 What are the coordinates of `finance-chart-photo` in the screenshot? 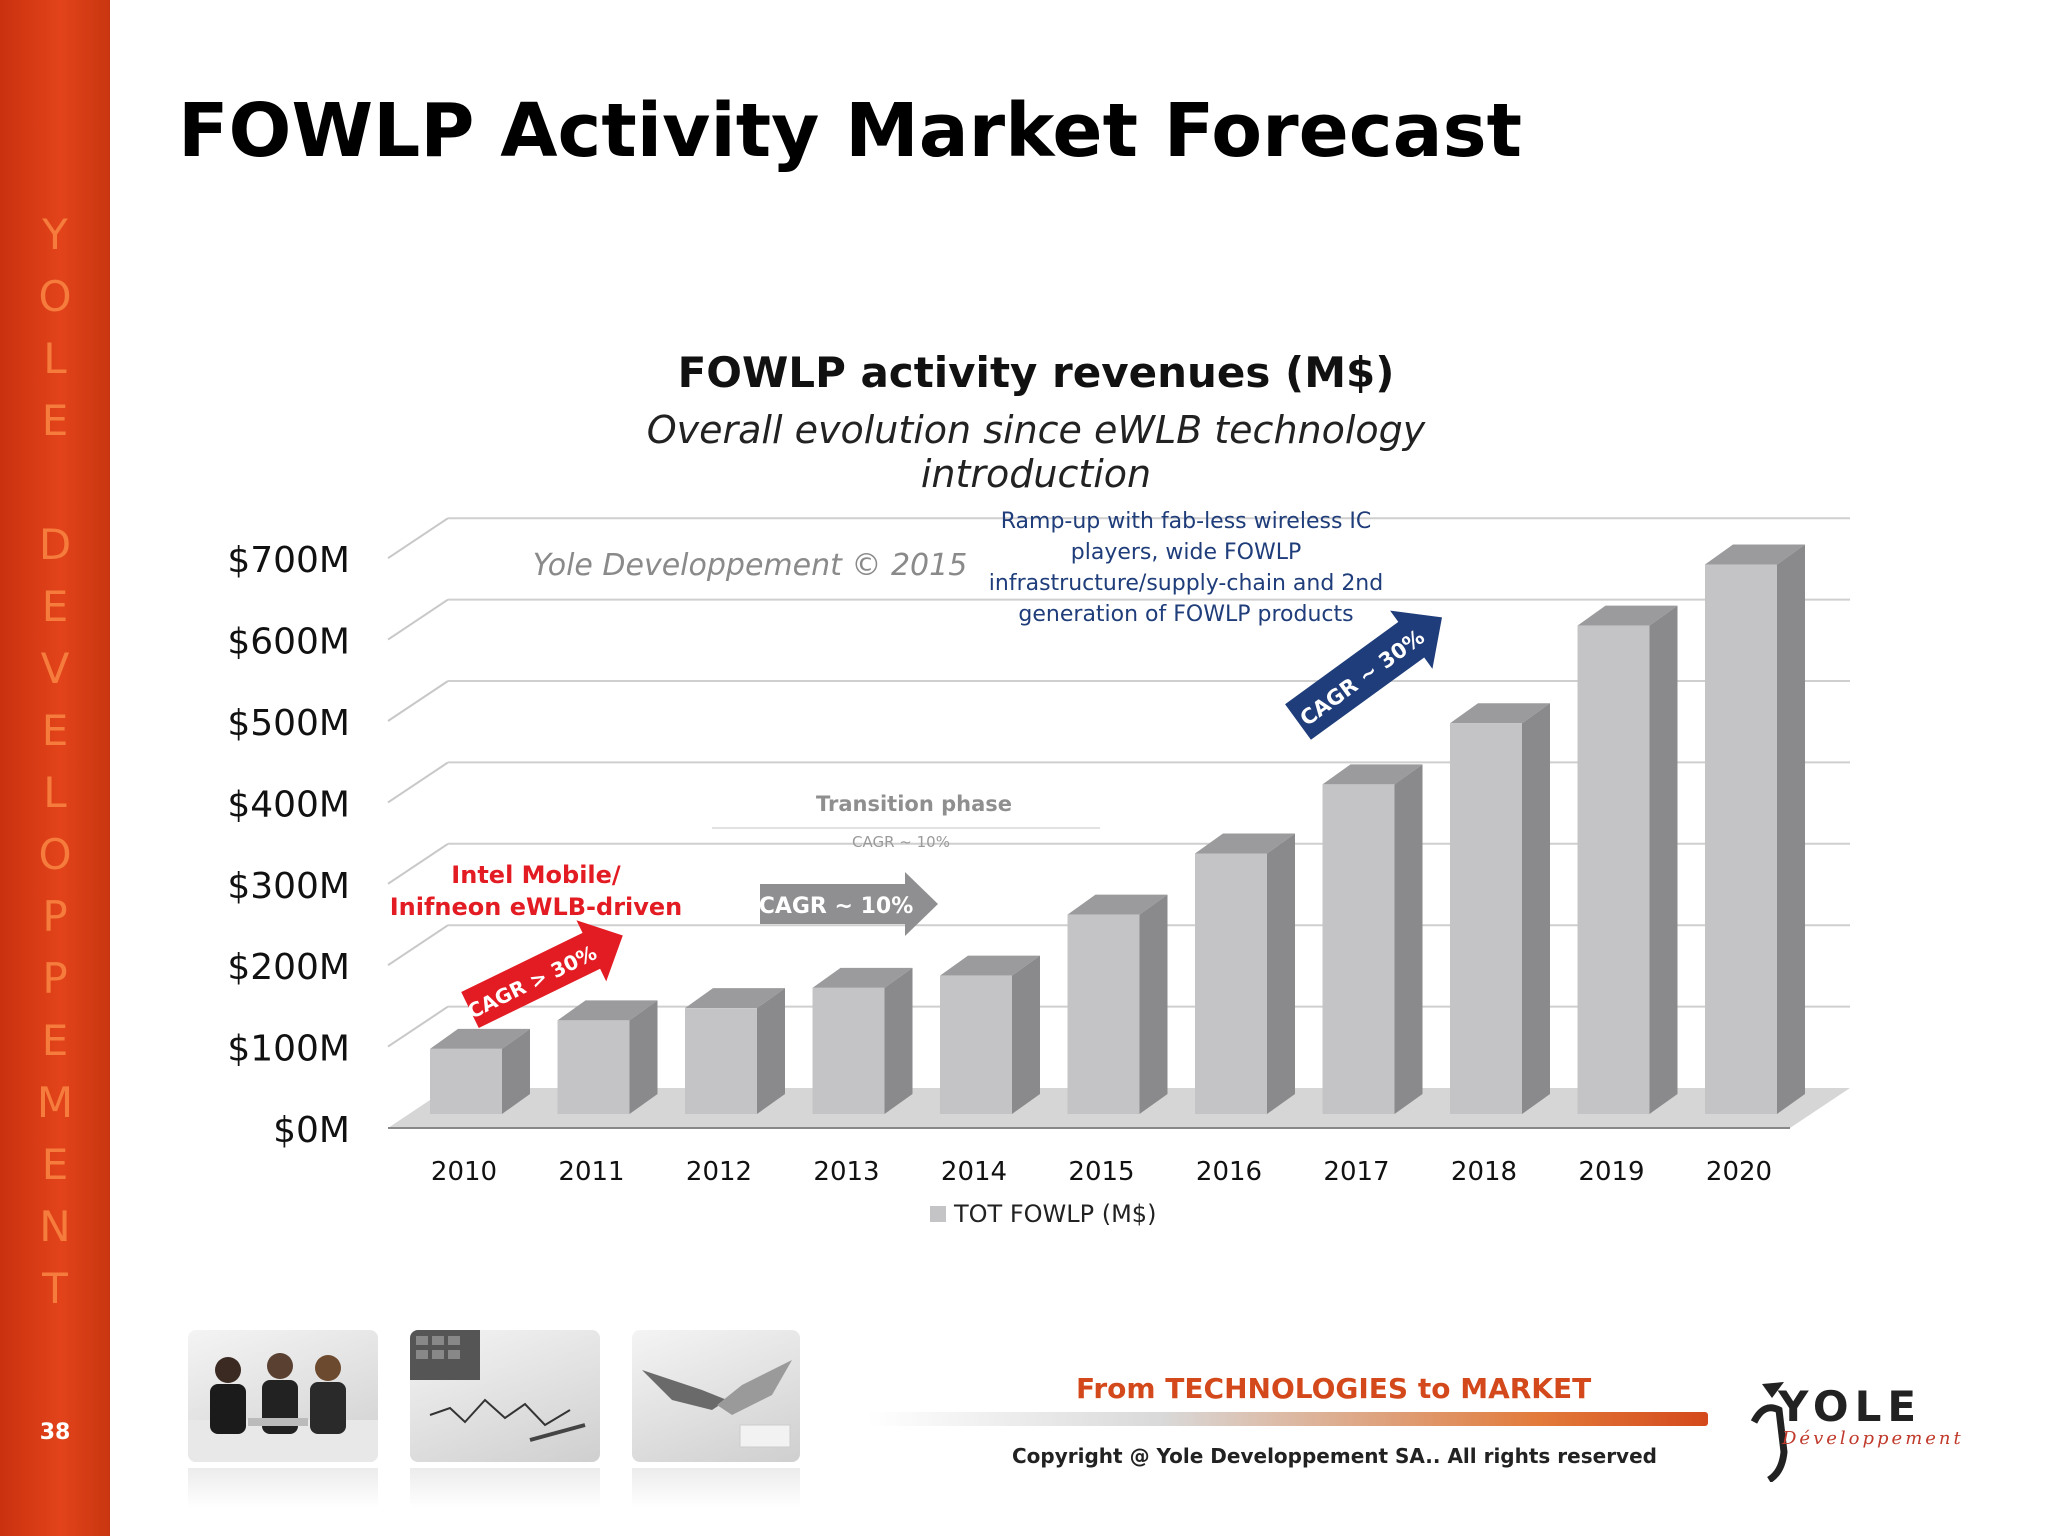 It's located at (505, 1396).